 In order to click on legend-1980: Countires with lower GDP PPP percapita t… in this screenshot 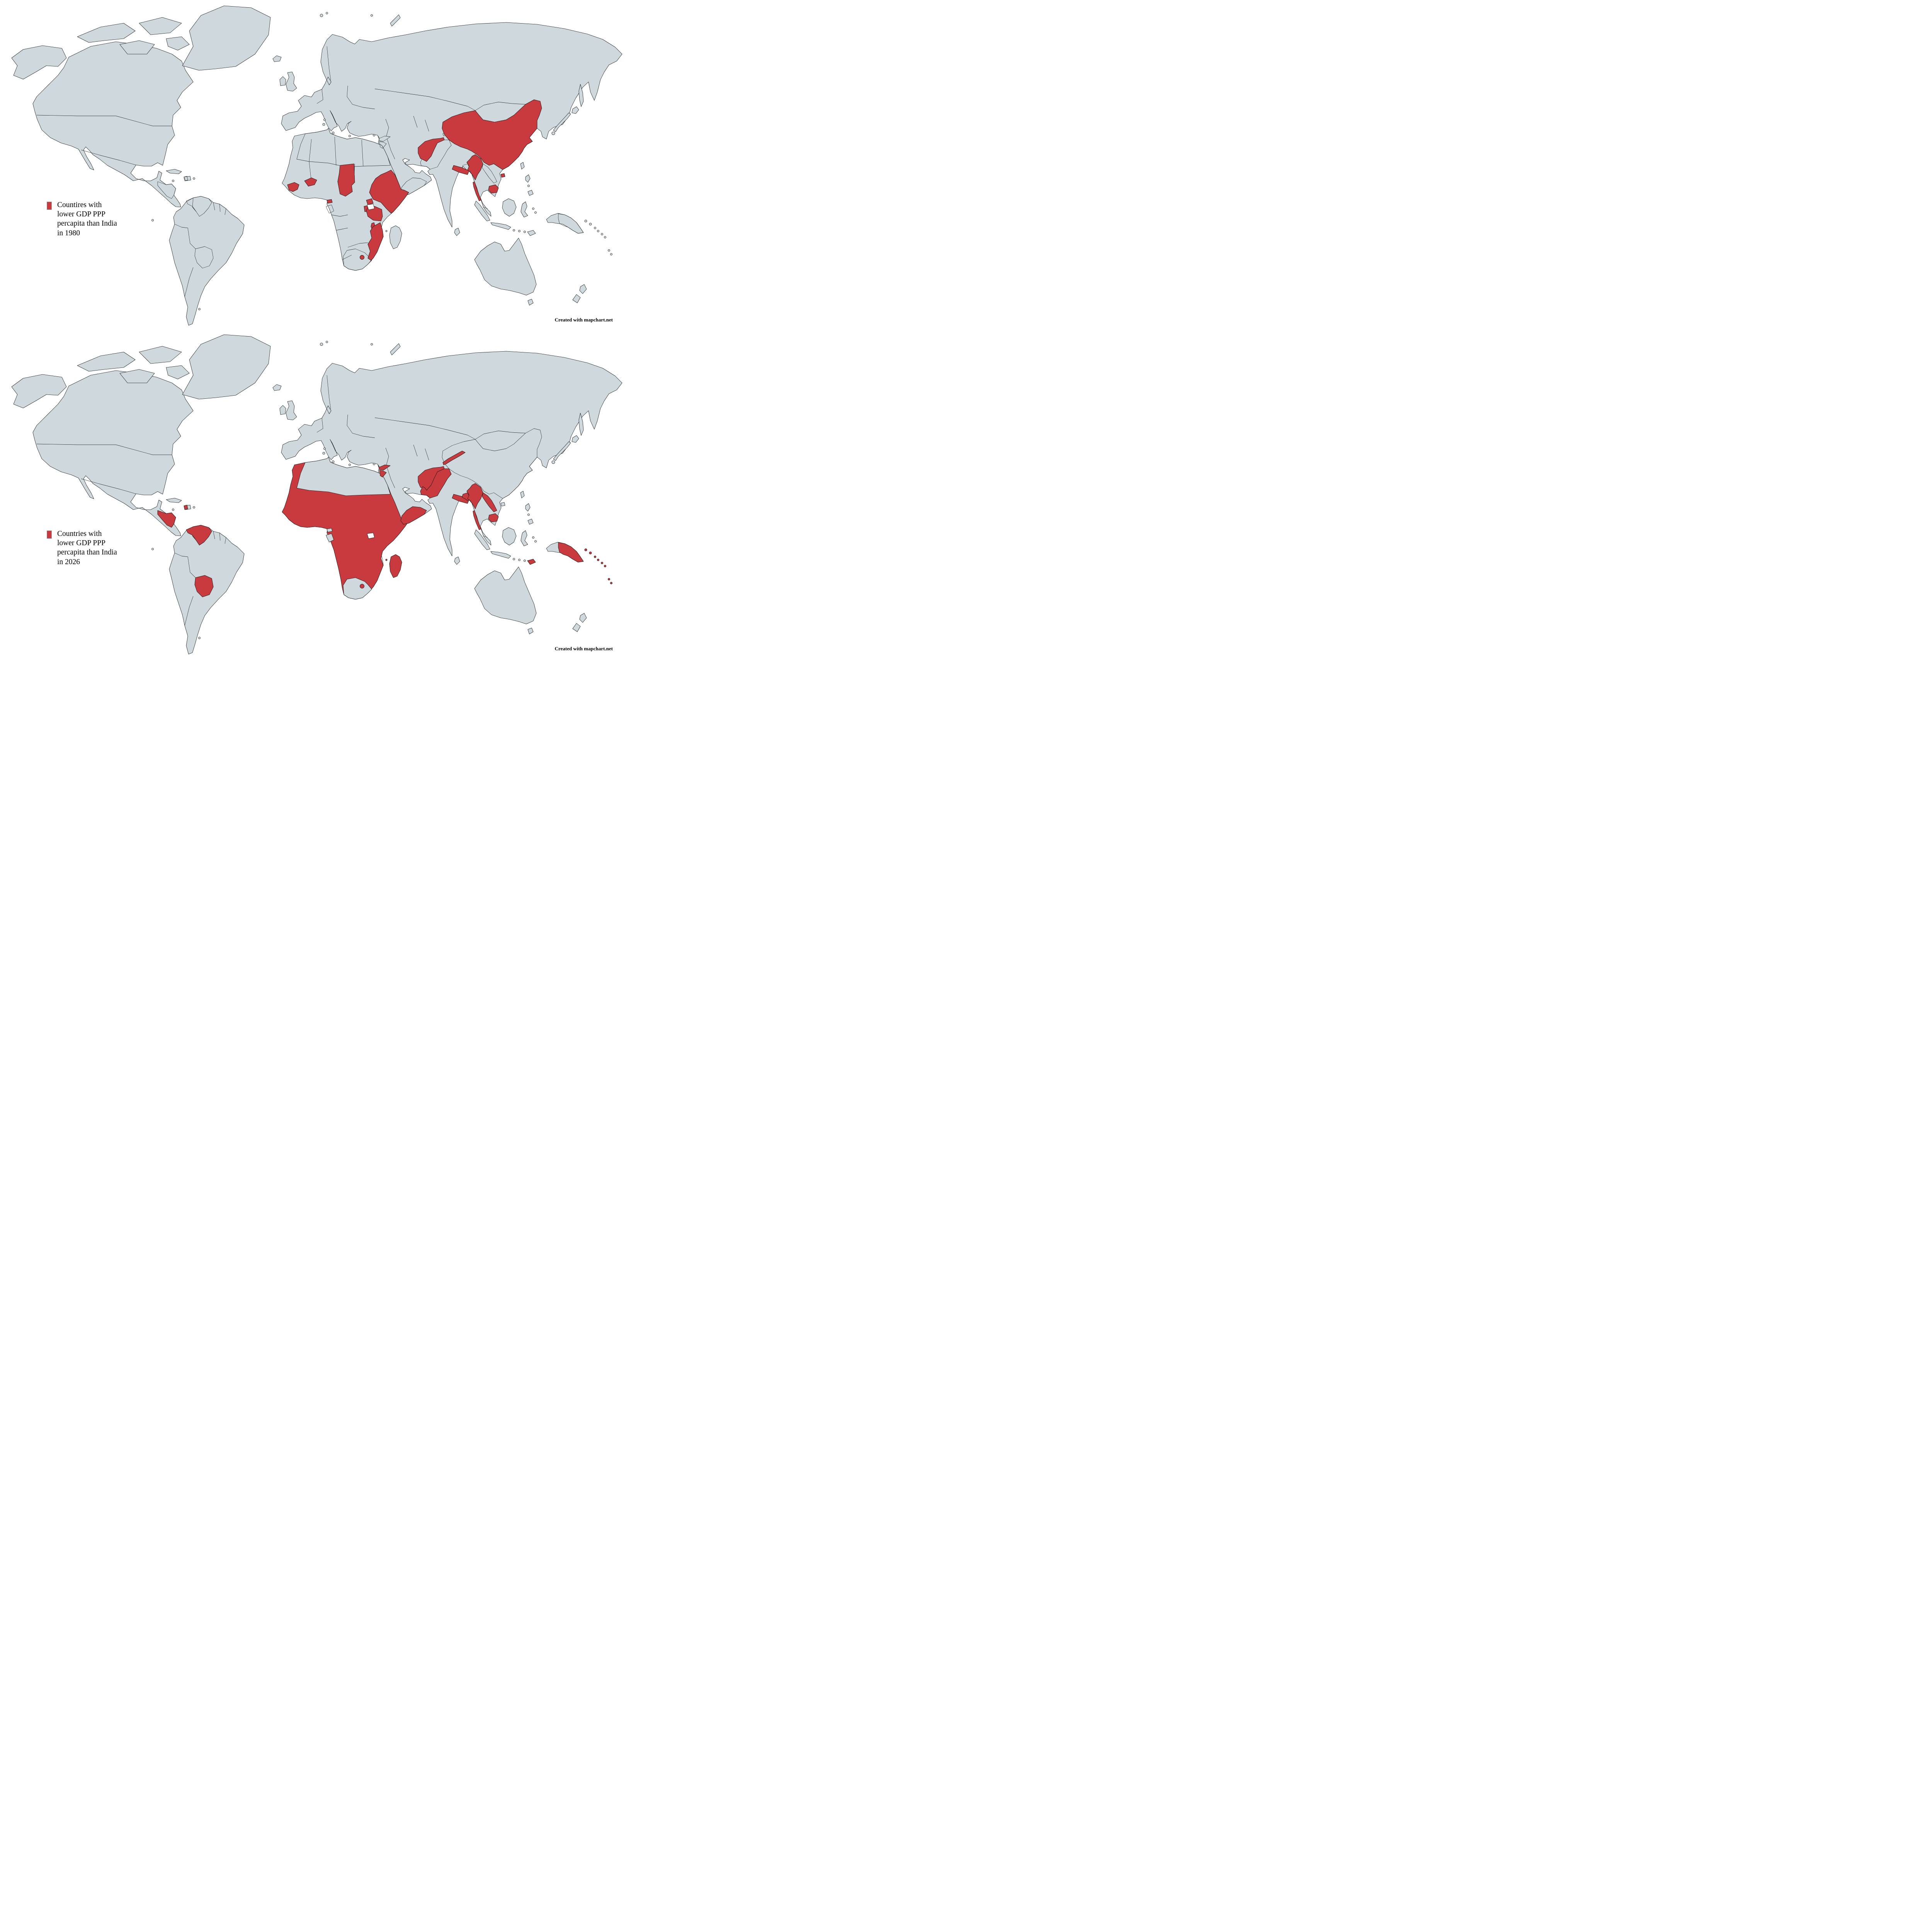, I will do `click(82, 220)`.